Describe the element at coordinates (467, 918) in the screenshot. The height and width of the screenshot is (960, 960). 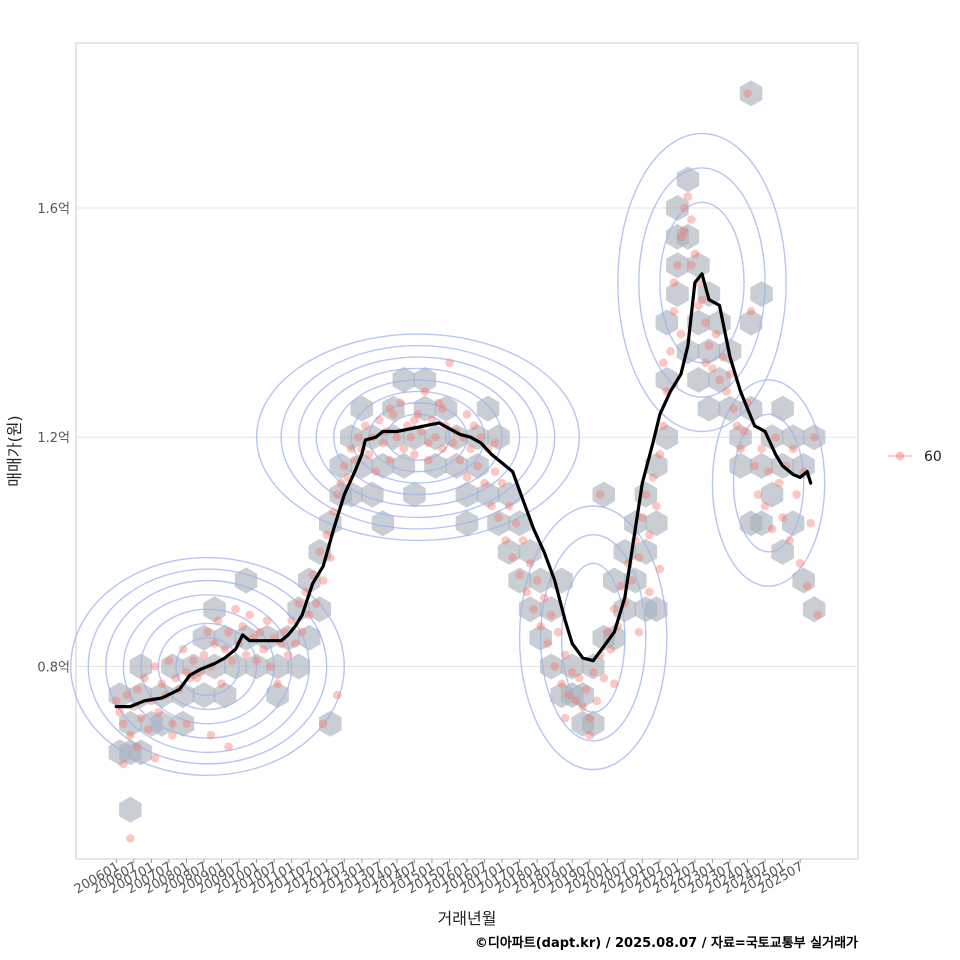
I see `x-axis-title: 거래년월` at that location.